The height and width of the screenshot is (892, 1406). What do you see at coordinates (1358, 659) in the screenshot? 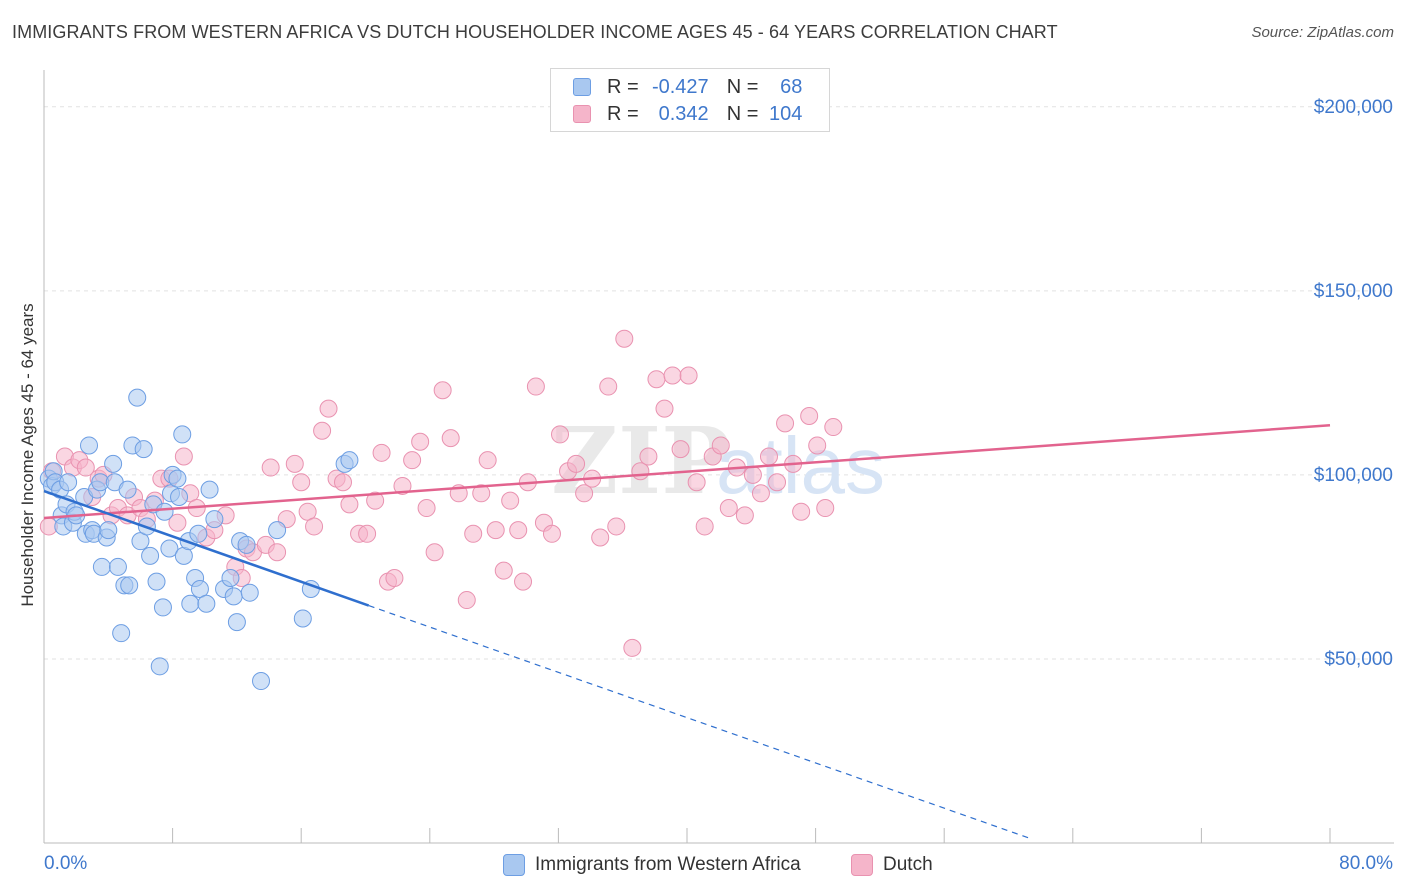
I see `y-tick-label: $50,000` at bounding box center [1358, 659].